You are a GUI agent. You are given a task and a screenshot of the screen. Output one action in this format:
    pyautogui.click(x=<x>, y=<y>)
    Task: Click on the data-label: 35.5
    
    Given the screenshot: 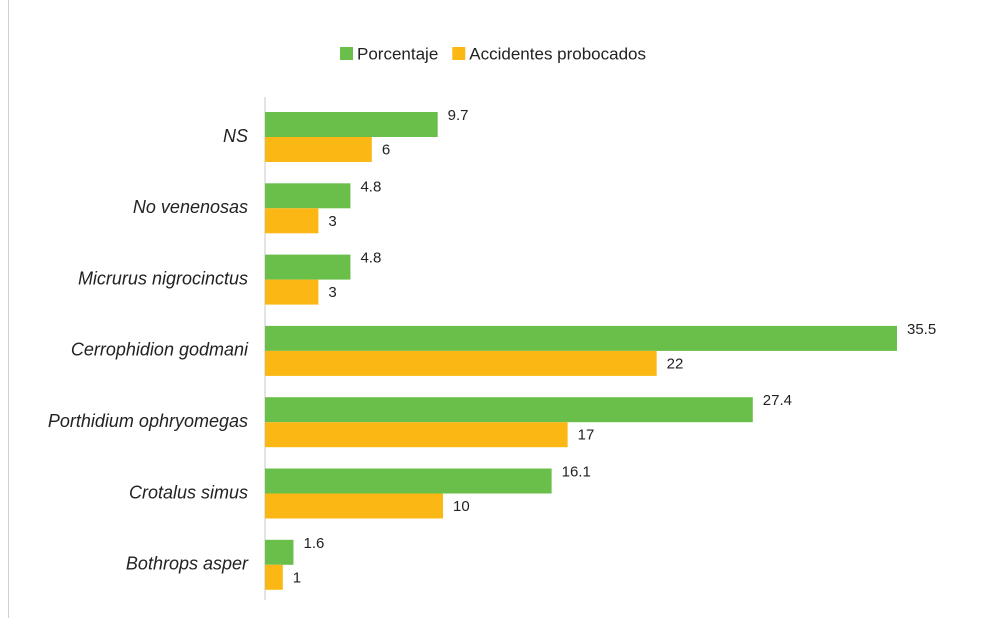 What is the action you would take?
    pyautogui.click(x=921, y=329)
    